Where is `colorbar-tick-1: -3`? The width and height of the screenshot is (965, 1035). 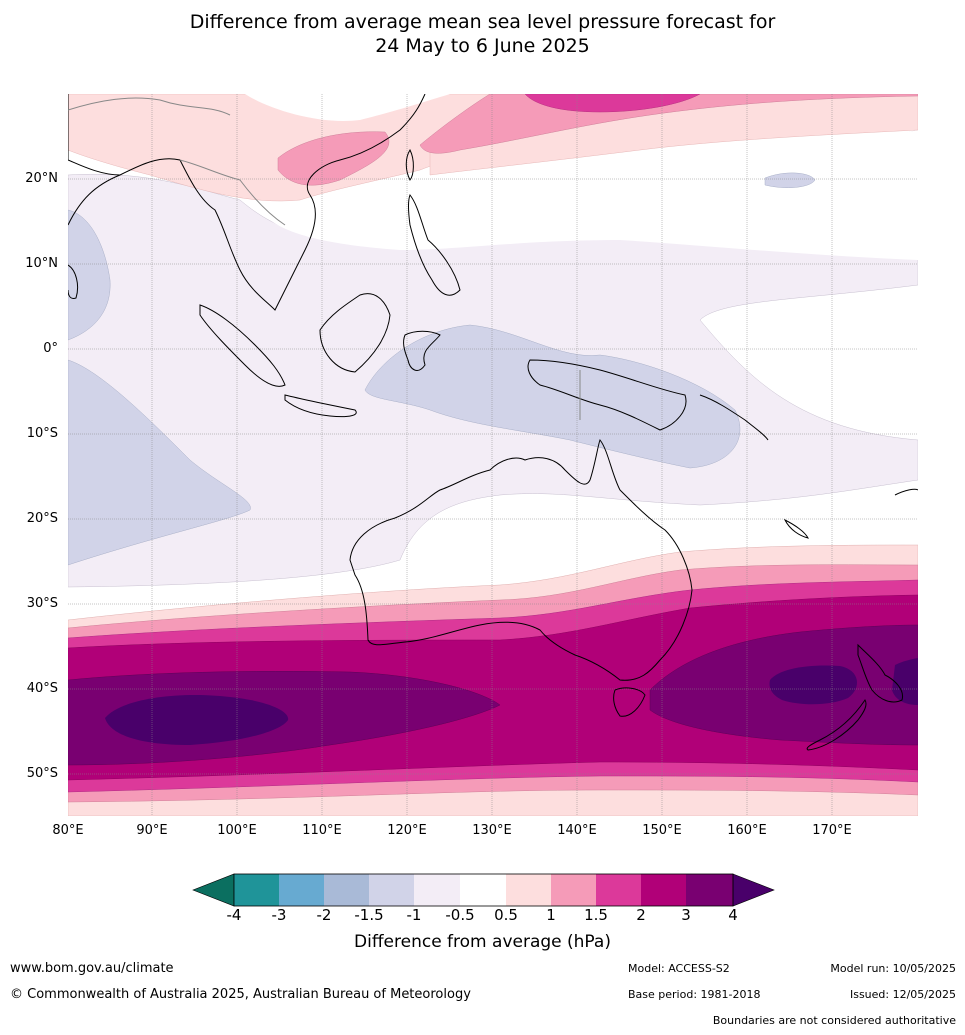 colorbar-tick-1: -3 is located at coordinates (279, 915).